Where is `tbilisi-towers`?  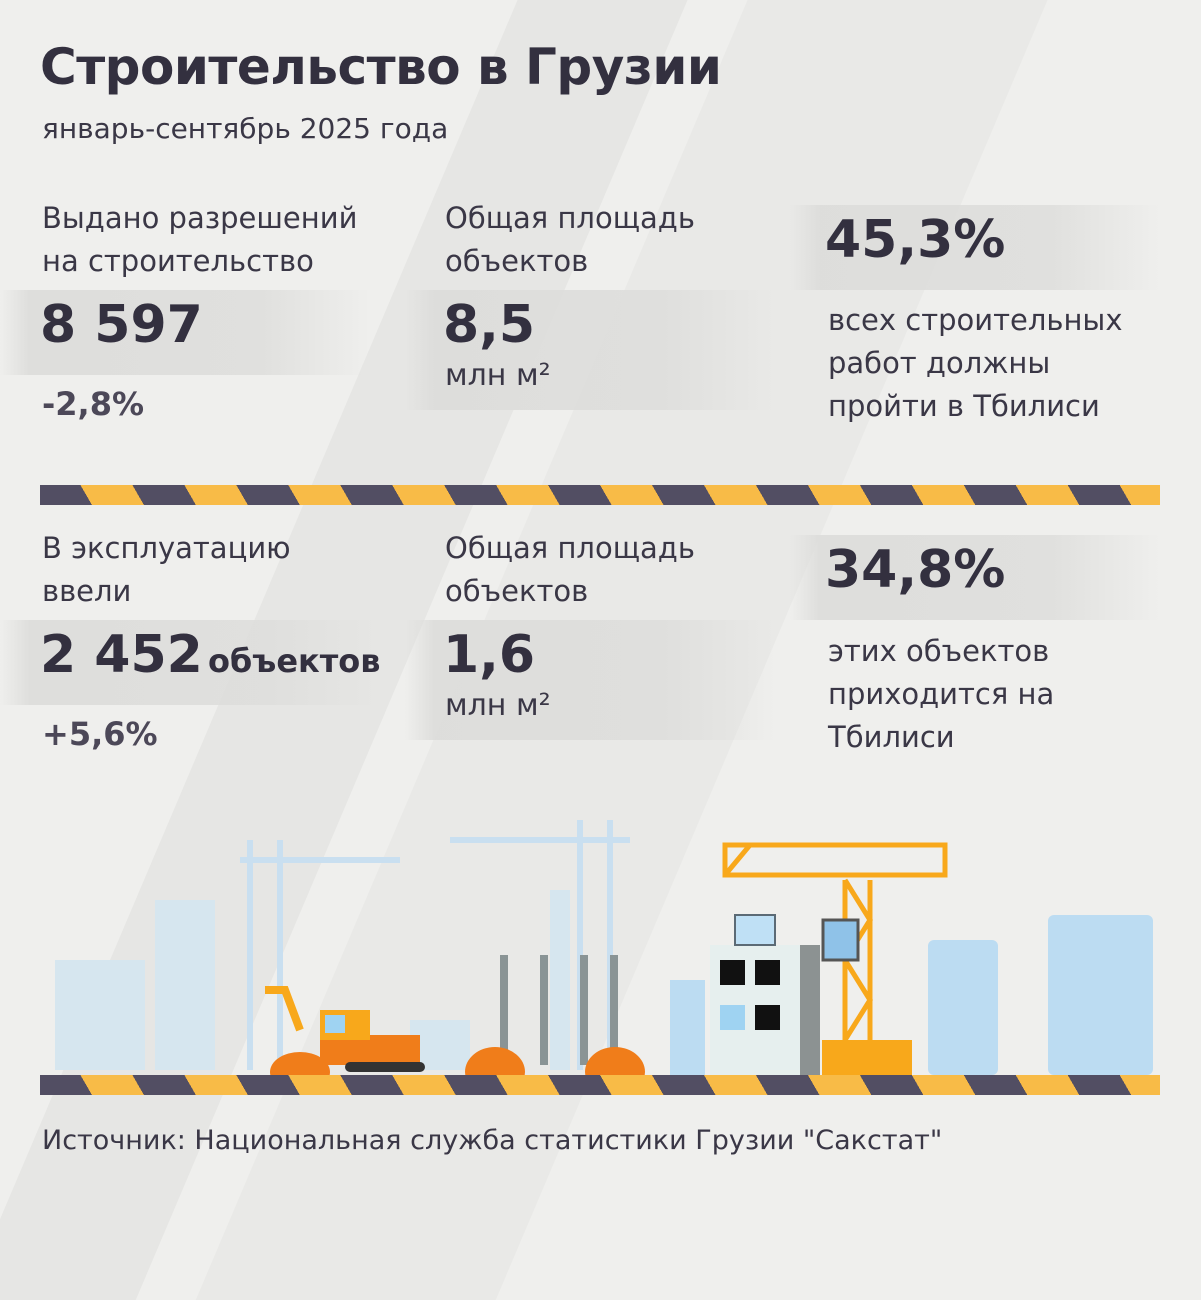
tbilisi-towers is located at coordinates (911, 995).